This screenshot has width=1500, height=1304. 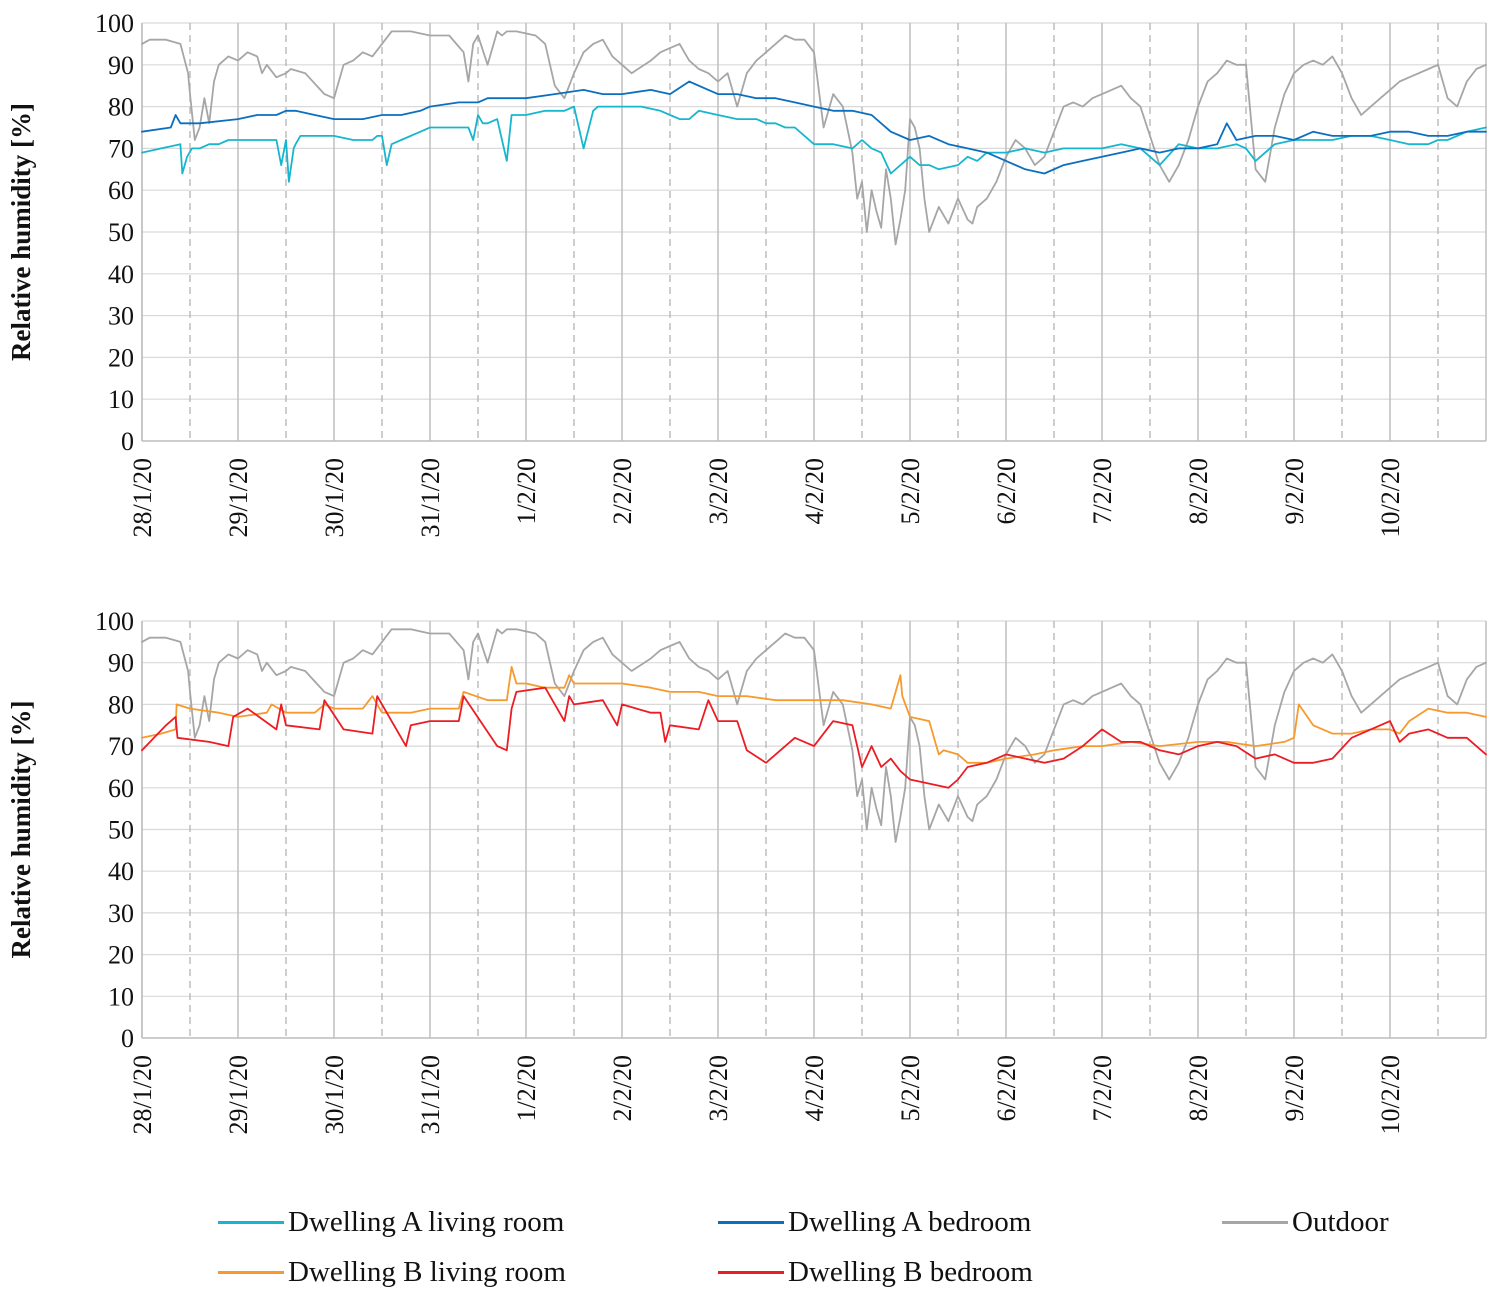 I want to click on legend-label: Dwelling A living room, so click(x=426, y=1221).